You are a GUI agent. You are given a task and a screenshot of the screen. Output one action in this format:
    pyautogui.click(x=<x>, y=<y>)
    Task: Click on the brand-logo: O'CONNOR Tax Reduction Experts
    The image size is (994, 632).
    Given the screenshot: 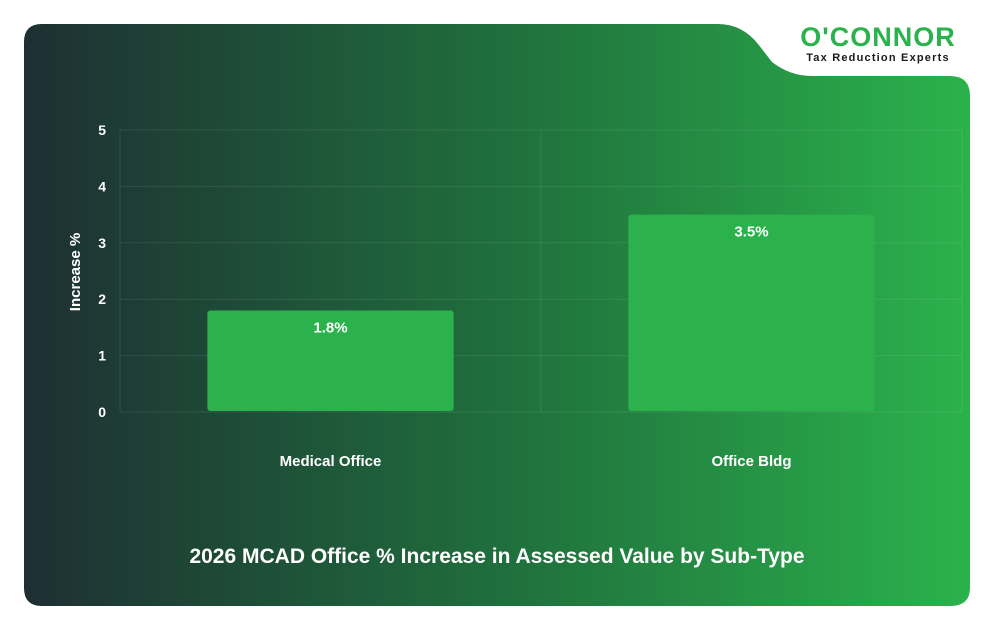 What is the action you would take?
    pyautogui.click(x=877, y=43)
    